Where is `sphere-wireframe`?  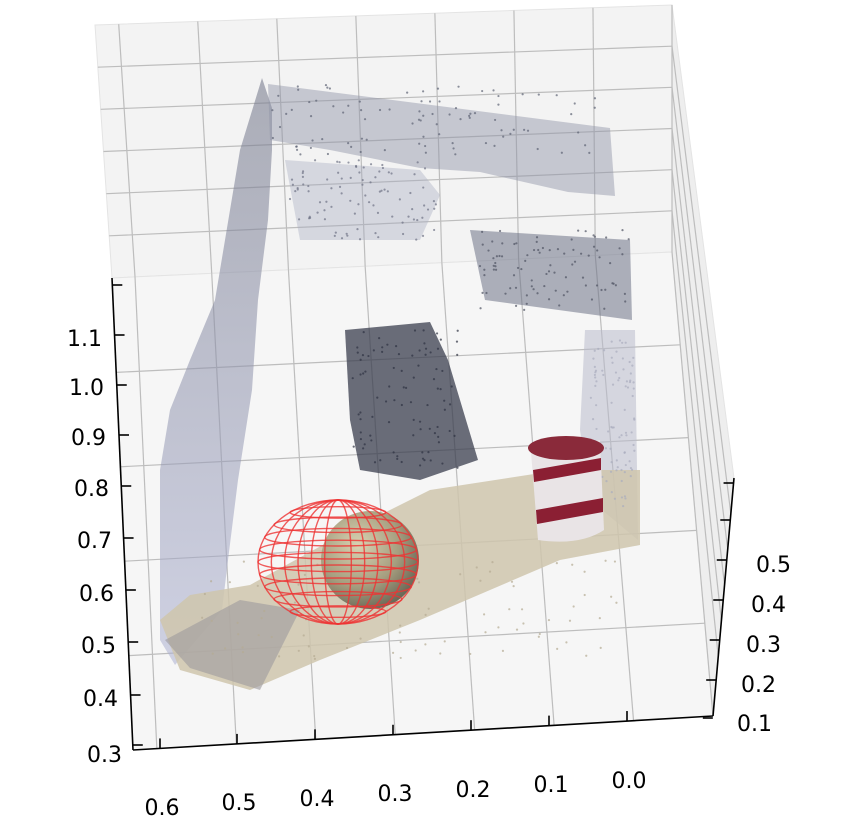
sphere-wireframe is located at coordinates (338, 562).